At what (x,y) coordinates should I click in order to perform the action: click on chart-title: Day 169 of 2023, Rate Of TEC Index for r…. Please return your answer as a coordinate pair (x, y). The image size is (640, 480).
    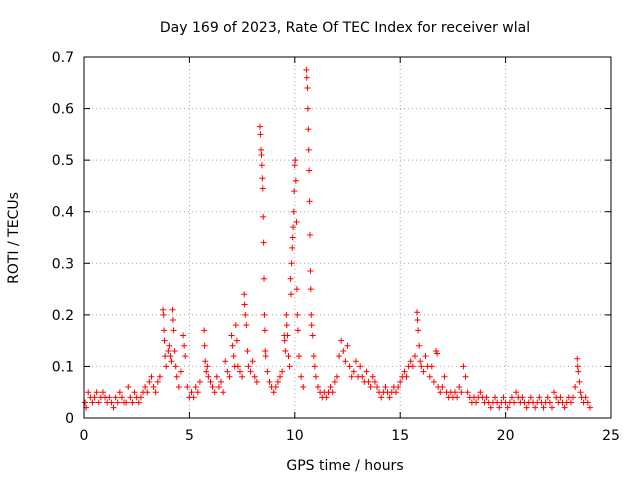
    Looking at the image, I should click on (345, 28).